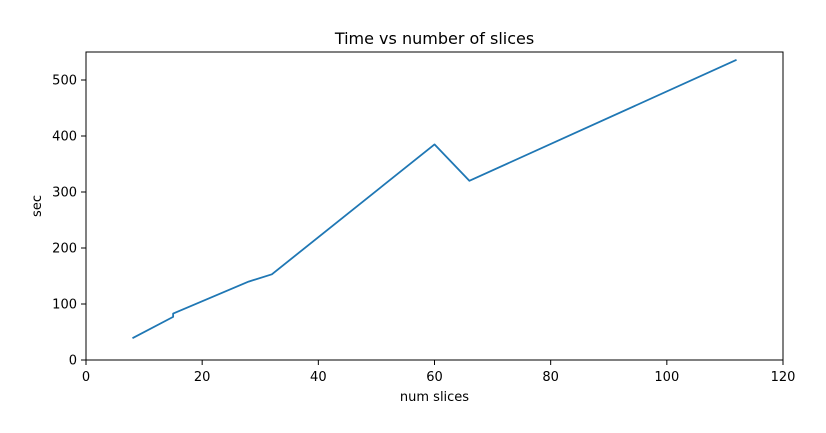 This screenshot has height=433, width=826. Describe the element at coordinates (783, 377) in the screenshot. I see `x-tick-label: 120` at that location.